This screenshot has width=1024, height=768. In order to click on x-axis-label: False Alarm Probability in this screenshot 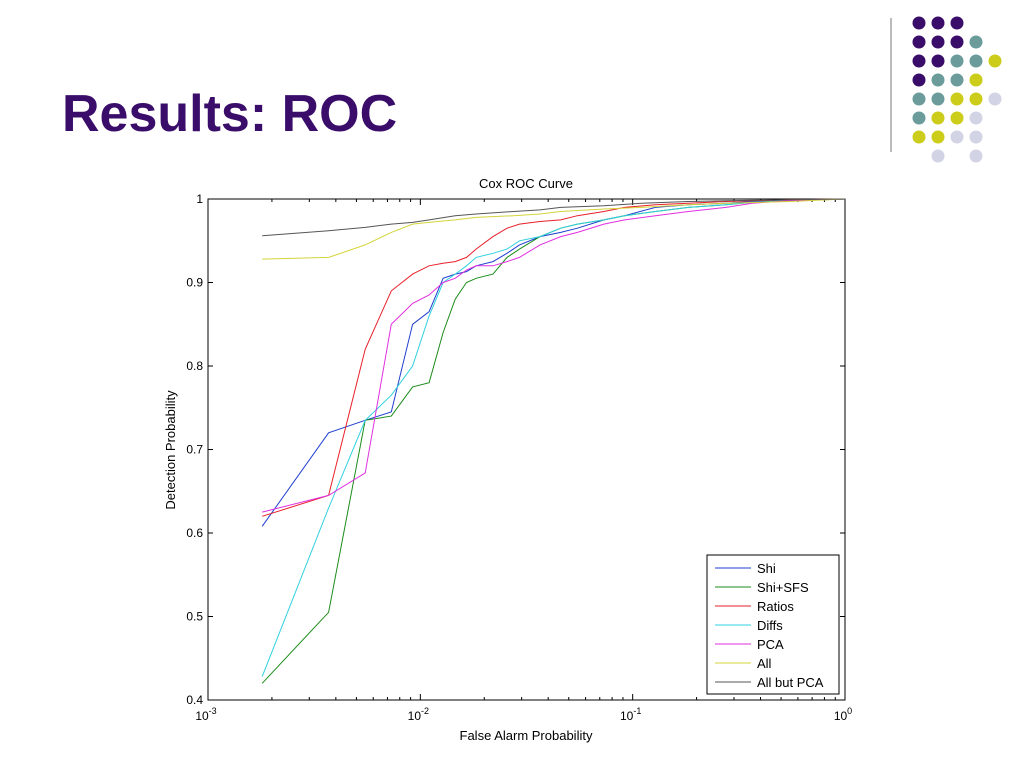, I will do `click(526, 735)`.